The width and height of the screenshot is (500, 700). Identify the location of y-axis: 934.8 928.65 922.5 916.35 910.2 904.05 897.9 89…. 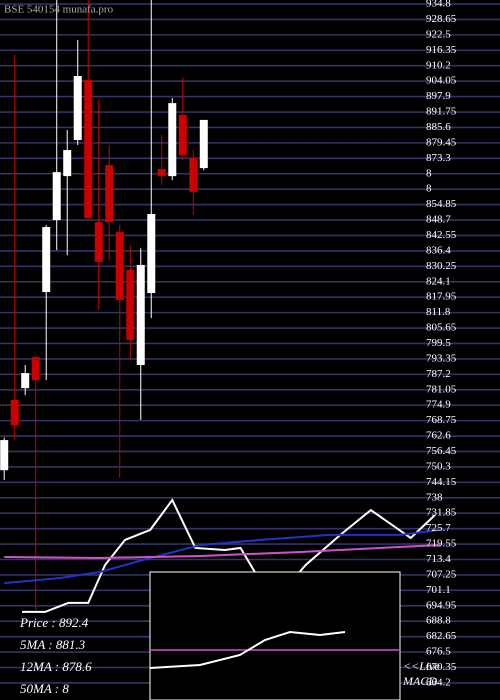
(441, 344).